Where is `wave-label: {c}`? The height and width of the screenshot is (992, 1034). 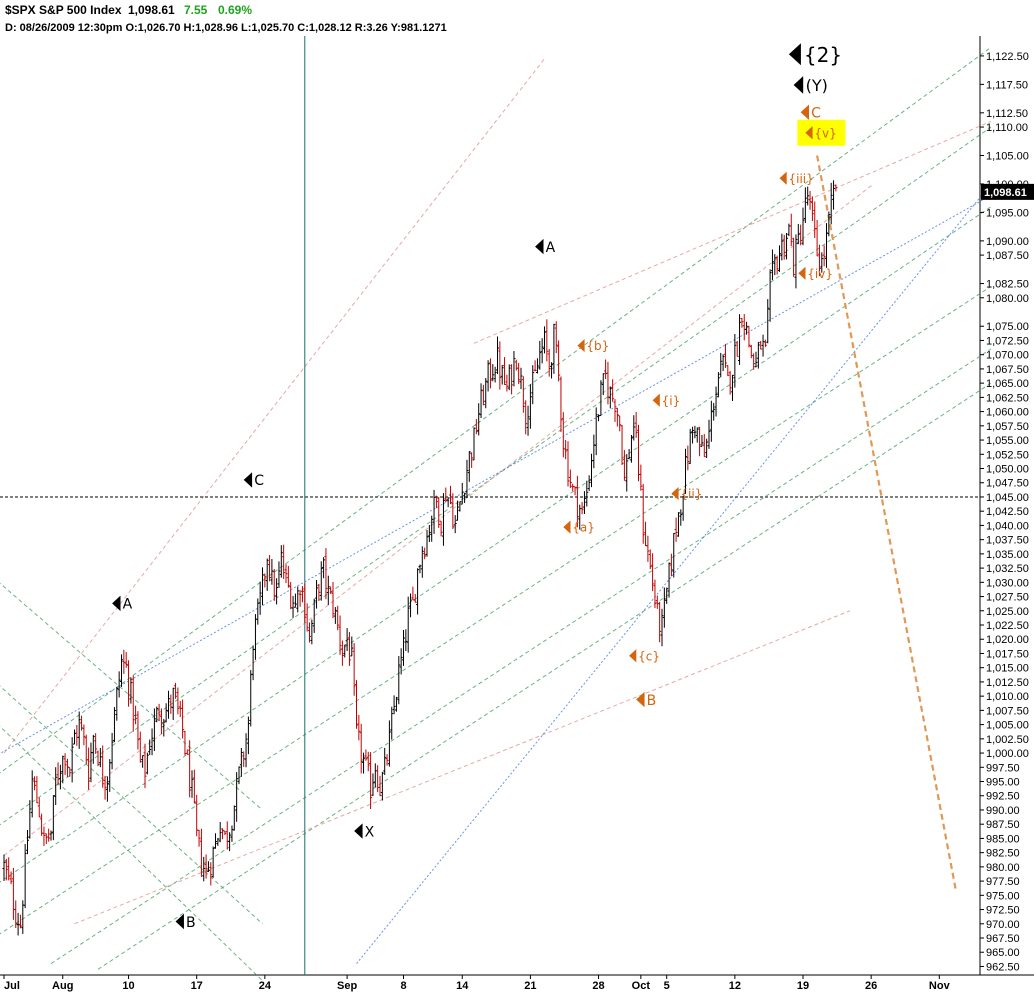
wave-label: {c} is located at coordinates (644, 656).